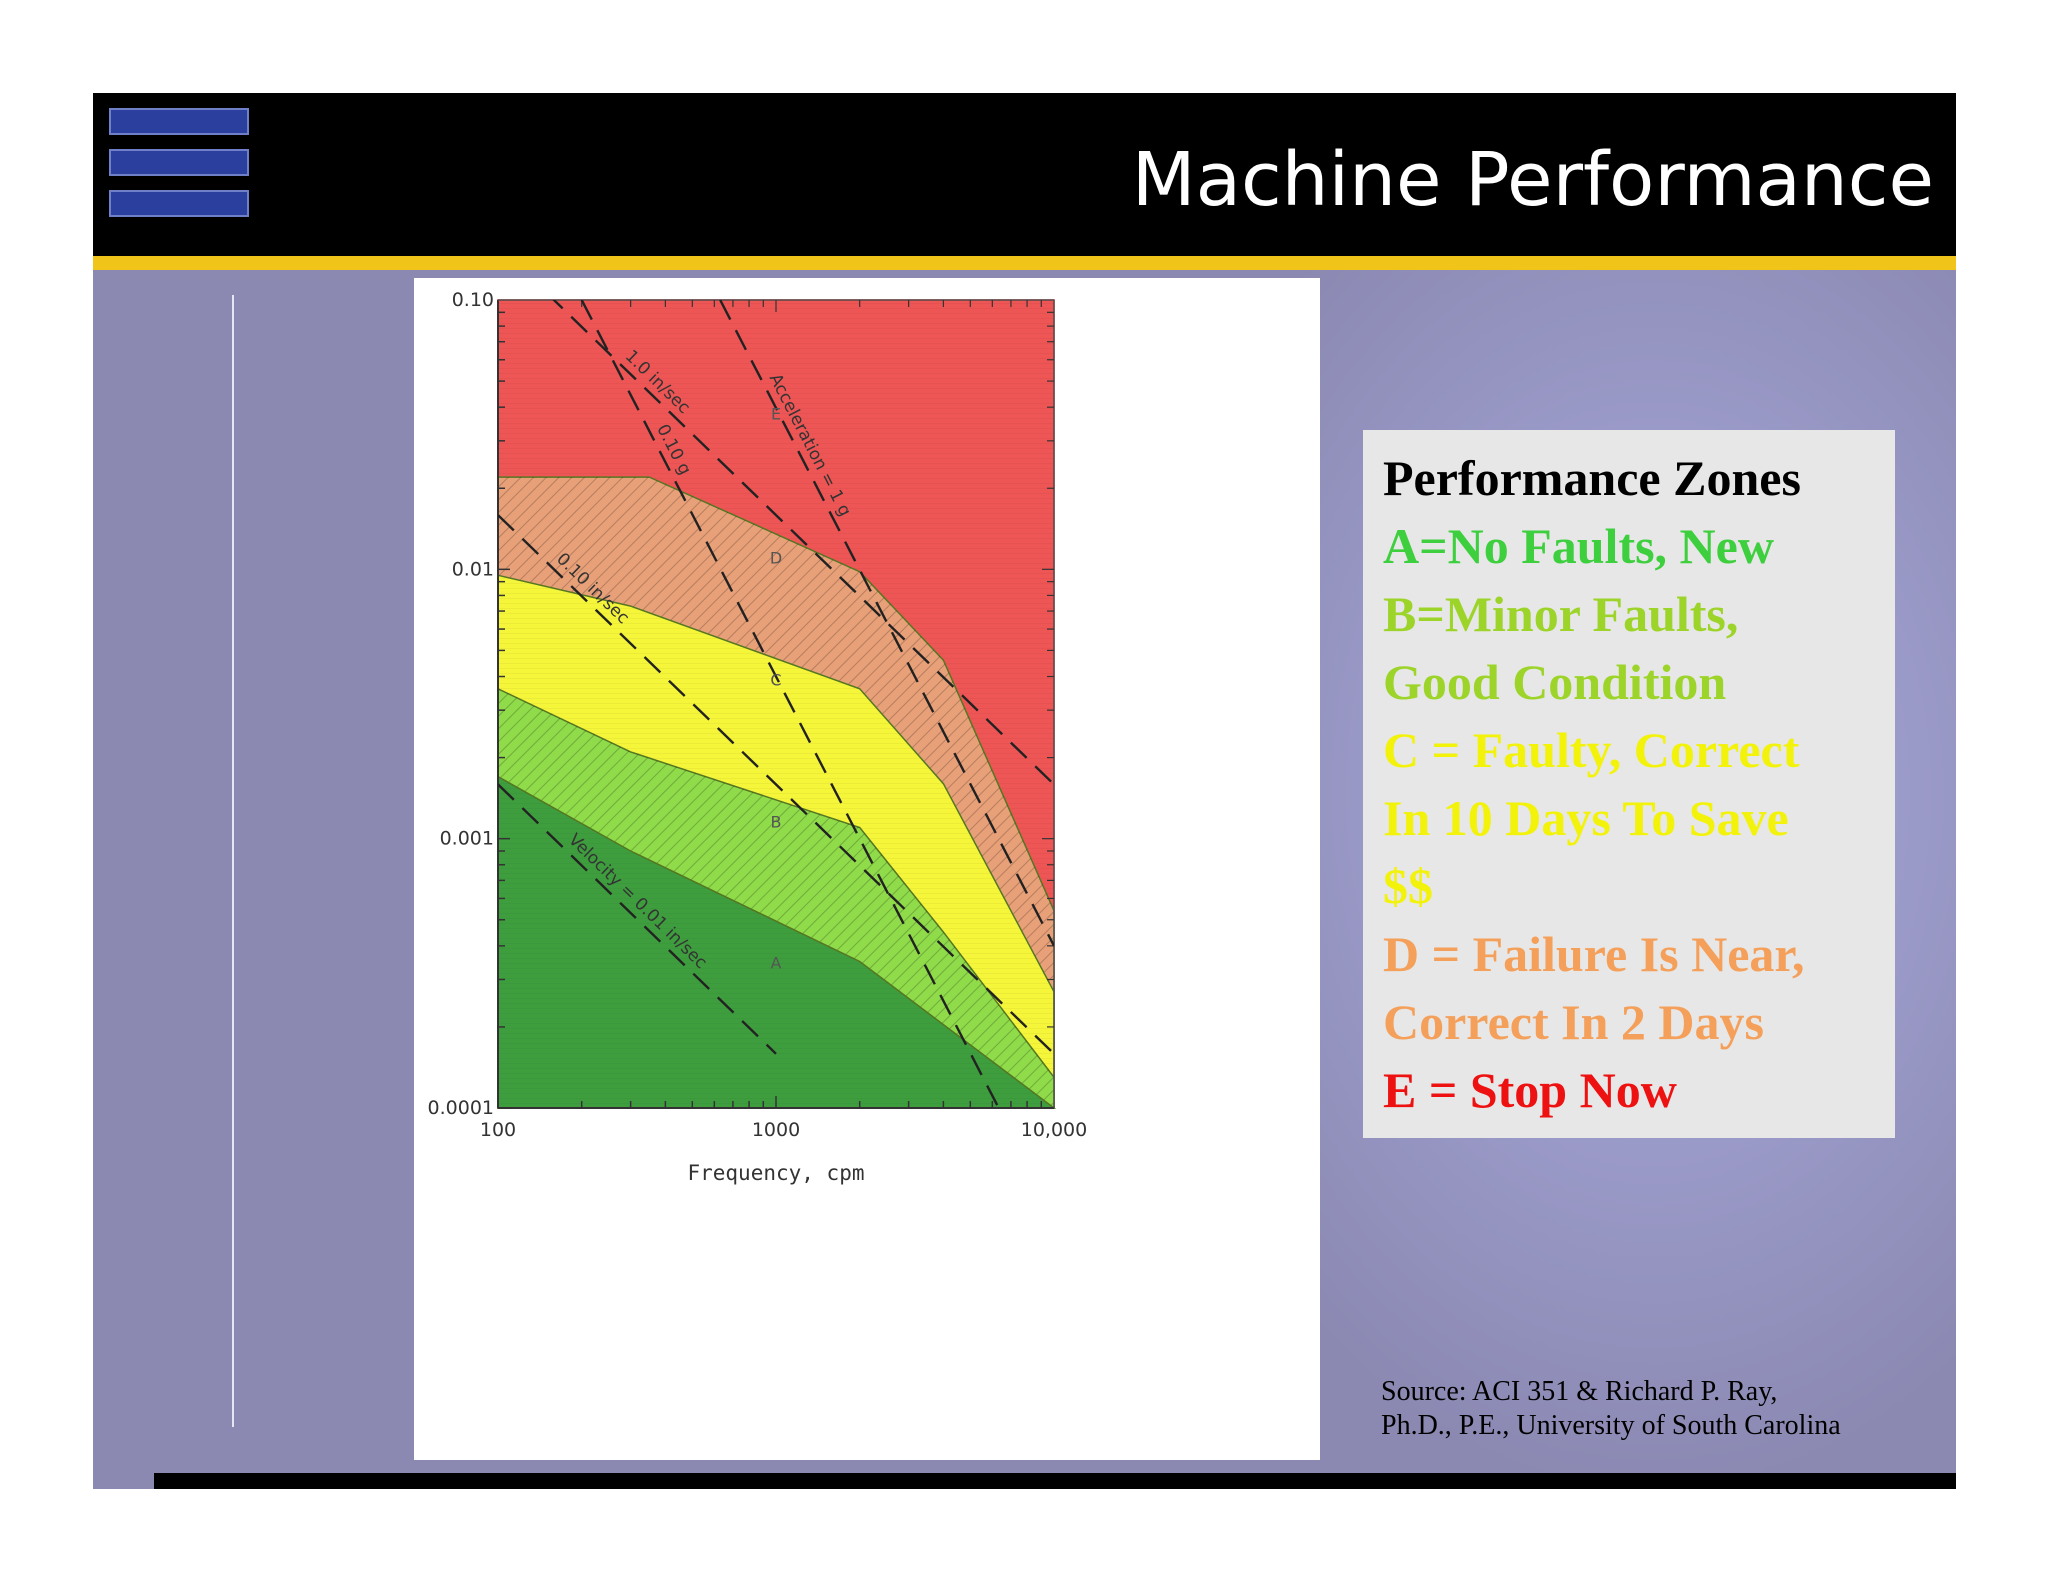 This screenshot has height=1582, width=2048. Describe the element at coordinates (1561, 614) in the screenshot. I see `legend-line: B=Minor Faults,` at that location.